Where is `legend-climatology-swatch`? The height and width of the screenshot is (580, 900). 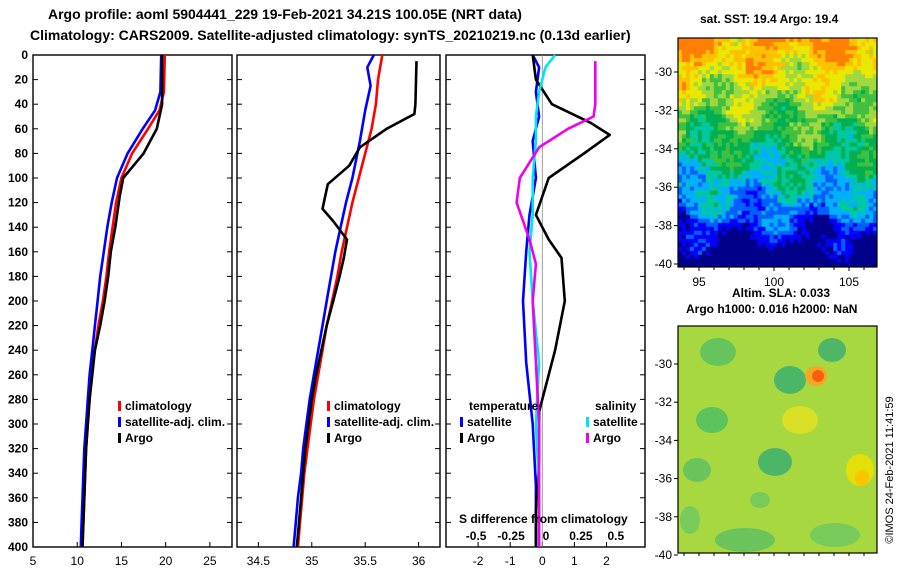
legend-climatology-swatch is located at coordinates (328, 406).